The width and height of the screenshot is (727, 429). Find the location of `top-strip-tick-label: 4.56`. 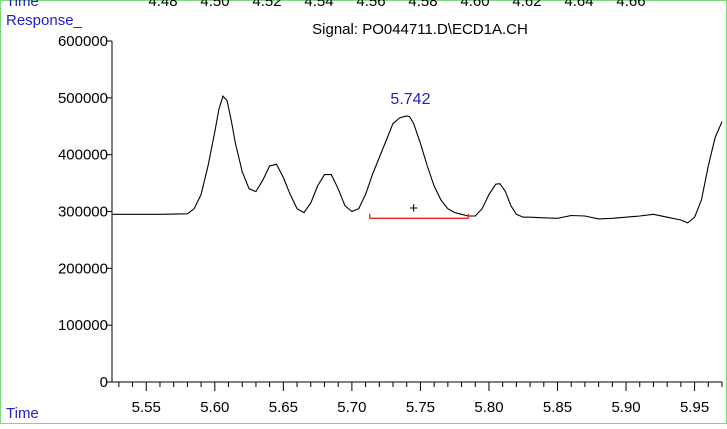

top-strip-tick-label: 4.56 is located at coordinates (370, 5).